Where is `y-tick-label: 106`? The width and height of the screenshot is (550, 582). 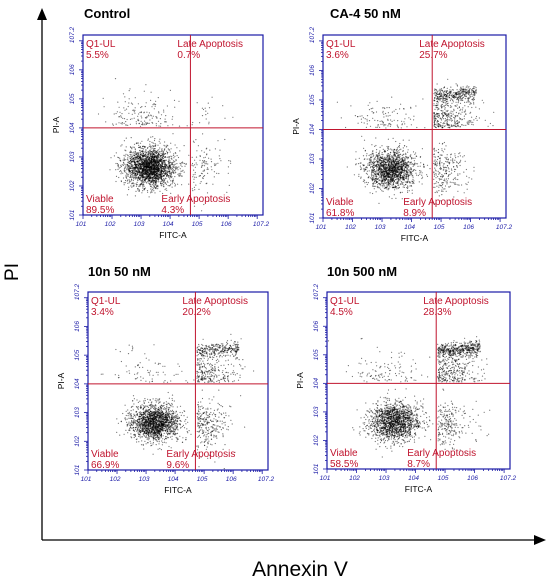
y-tick-label: 106 is located at coordinates (72, 69).